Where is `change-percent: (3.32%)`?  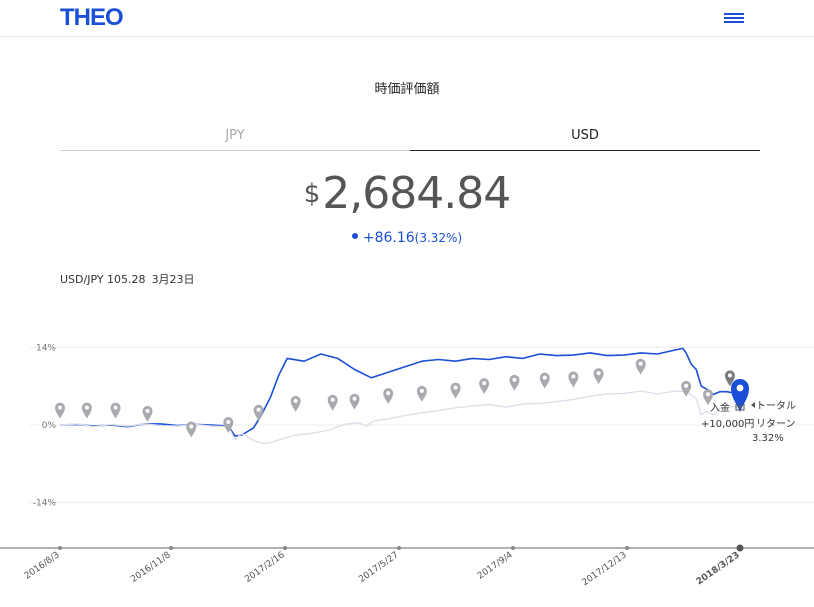
change-percent: (3.32%) is located at coordinates (438, 238).